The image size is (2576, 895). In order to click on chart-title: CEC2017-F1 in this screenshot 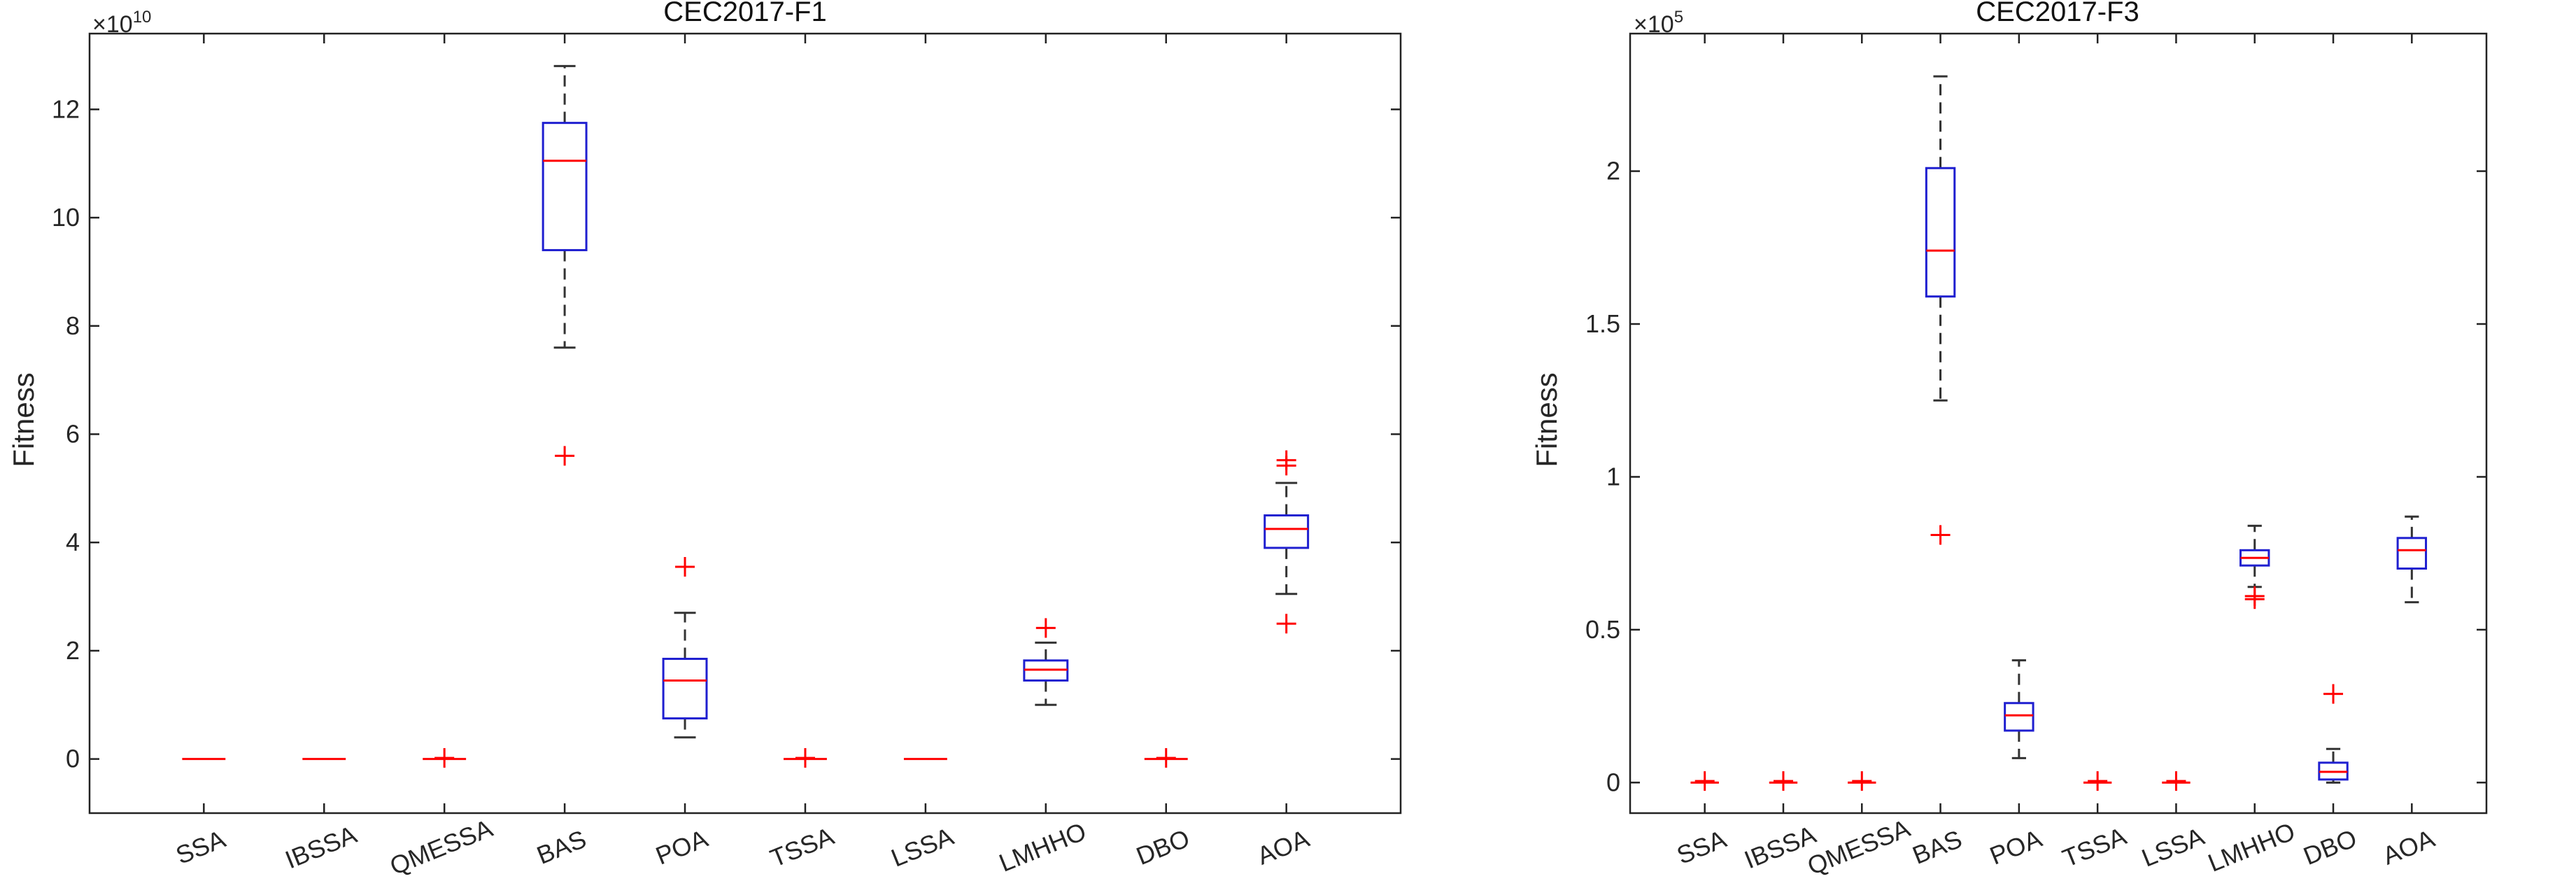, I will do `click(745, 13)`.